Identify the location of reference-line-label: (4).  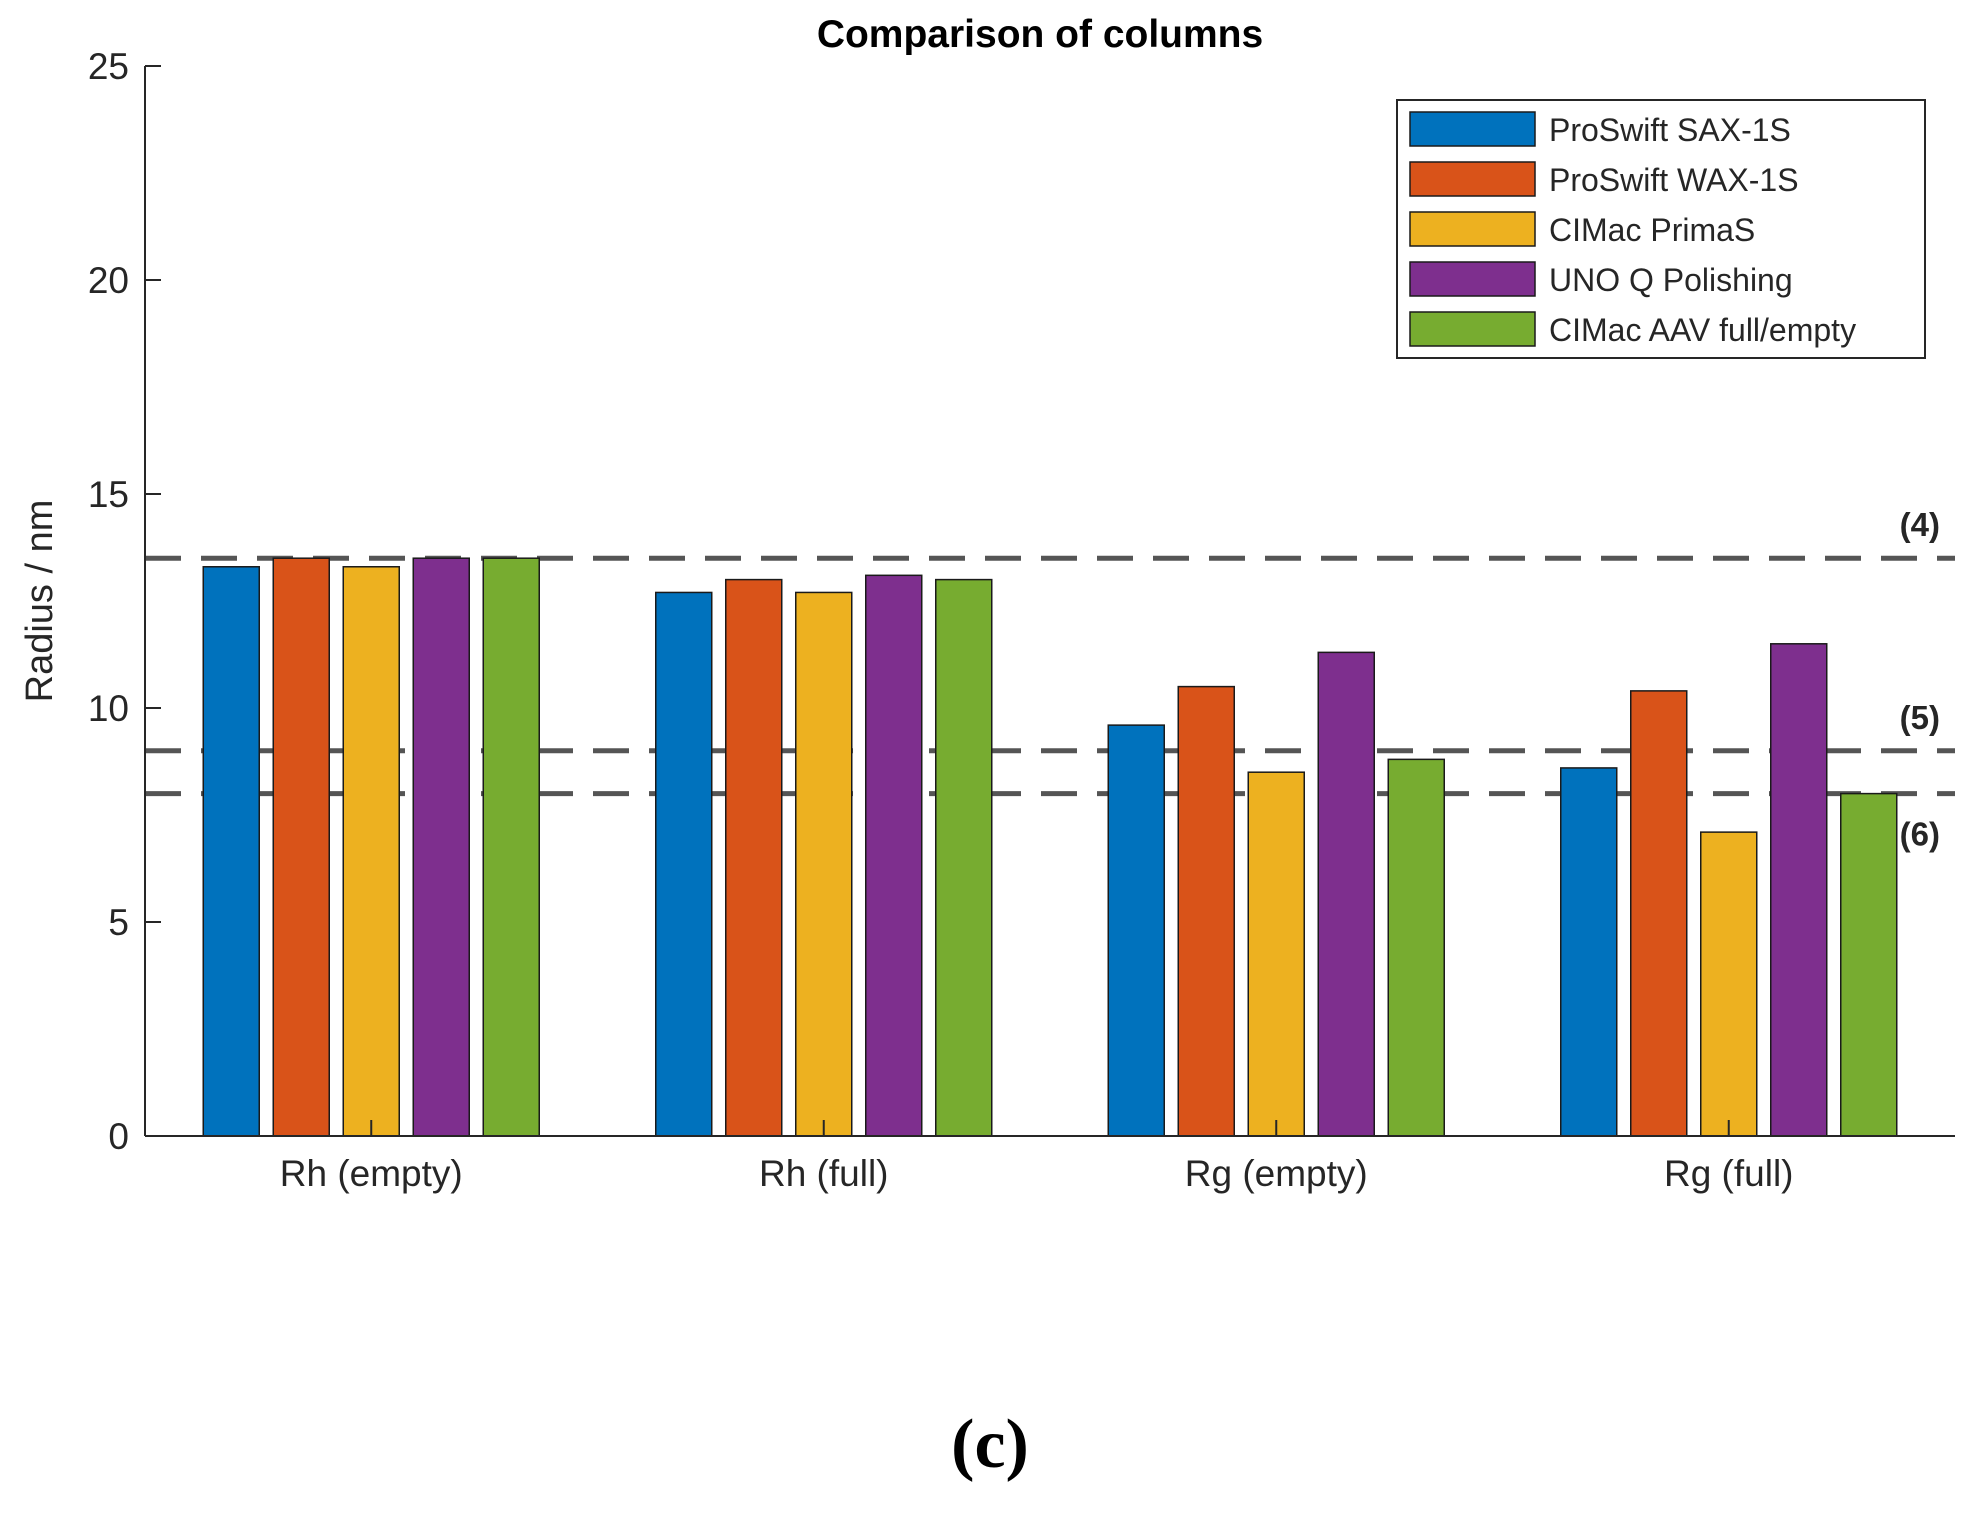
(1920, 524).